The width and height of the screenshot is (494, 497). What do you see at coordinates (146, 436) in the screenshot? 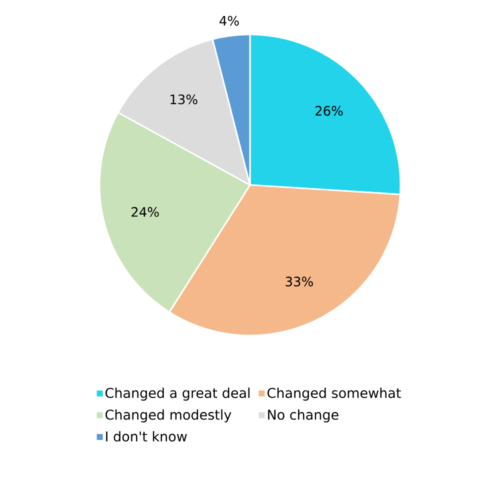
I see `legend-label: I don't know` at bounding box center [146, 436].